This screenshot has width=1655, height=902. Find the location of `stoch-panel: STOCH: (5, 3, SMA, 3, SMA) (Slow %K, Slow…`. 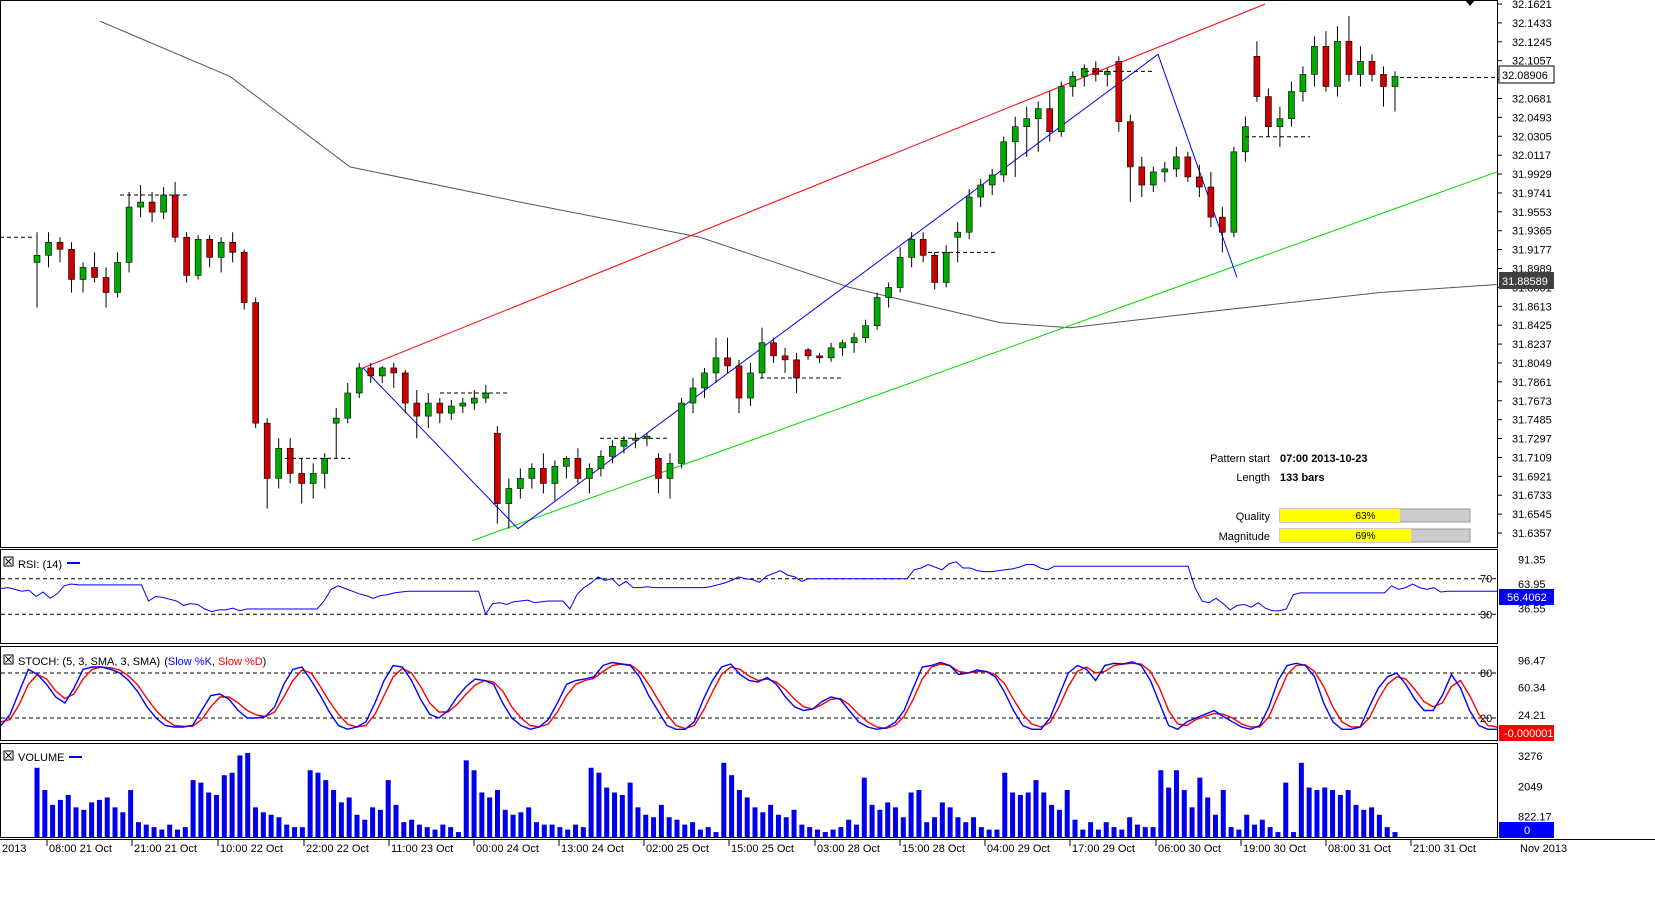

stoch-panel: STOCH: (5, 3, SMA, 3, SMA) (Slow %K, Slow… is located at coordinates (777, 693).